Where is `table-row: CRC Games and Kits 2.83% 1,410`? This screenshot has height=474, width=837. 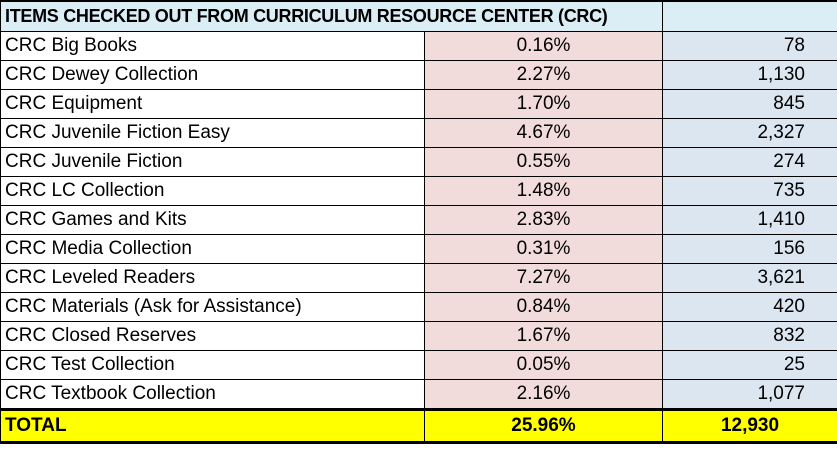 table-row: CRC Games and Kits 2.83% 1,410 is located at coordinates (418, 220).